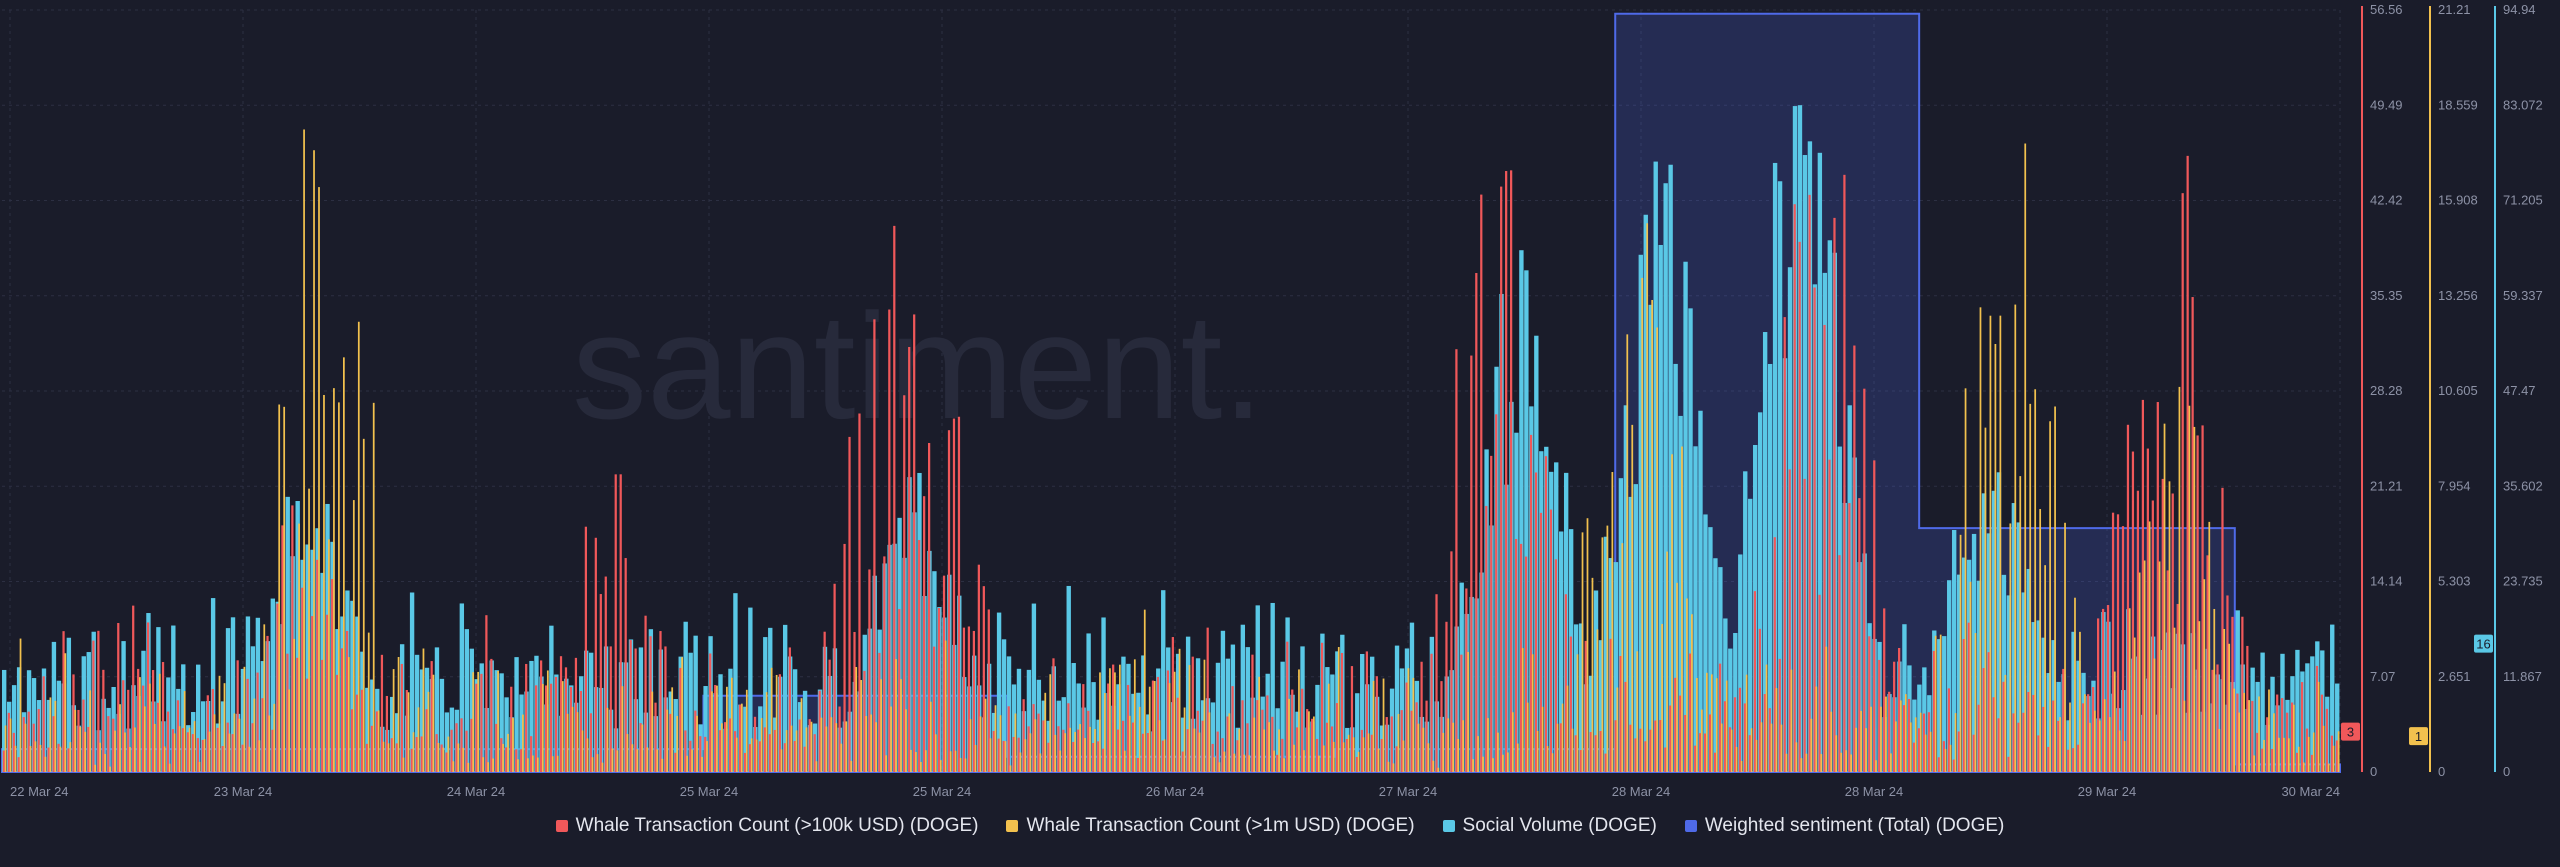 This screenshot has width=2560, height=867. What do you see at coordinates (2458, 295) in the screenshot?
I see `y-tick-label: 13.256` at bounding box center [2458, 295].